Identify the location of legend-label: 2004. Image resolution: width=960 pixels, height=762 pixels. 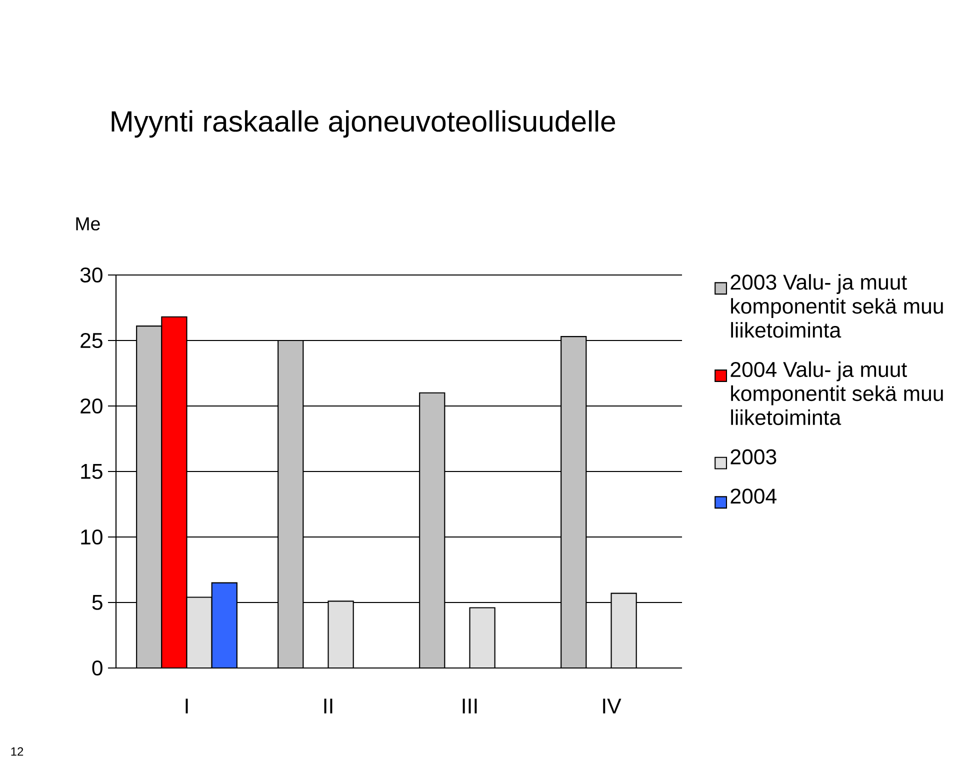
(753, 496).